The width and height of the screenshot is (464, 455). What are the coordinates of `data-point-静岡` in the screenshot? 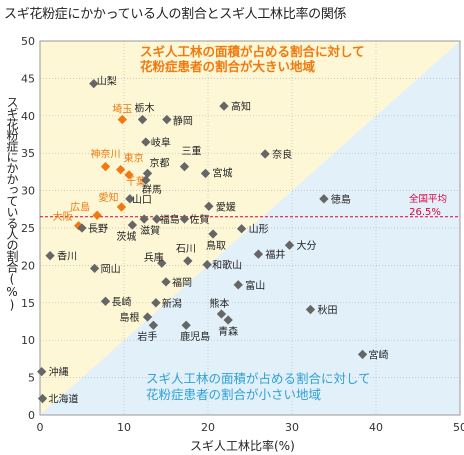 It's located at (167, 119).